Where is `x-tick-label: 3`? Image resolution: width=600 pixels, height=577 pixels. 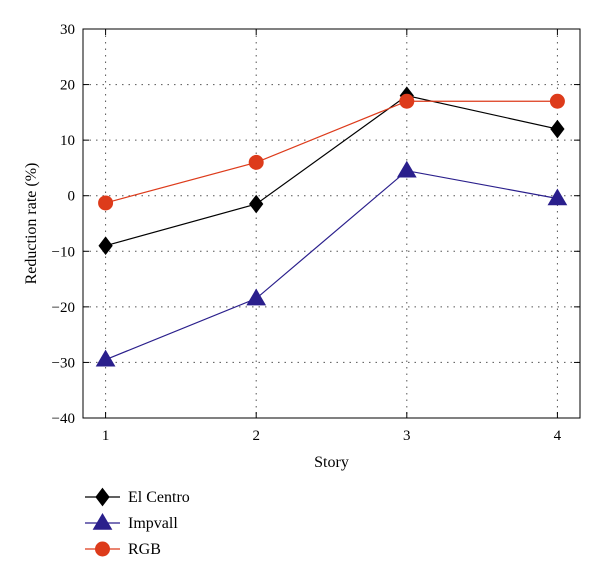 x-tick-label: 3 is located at coordinates (407, 436).